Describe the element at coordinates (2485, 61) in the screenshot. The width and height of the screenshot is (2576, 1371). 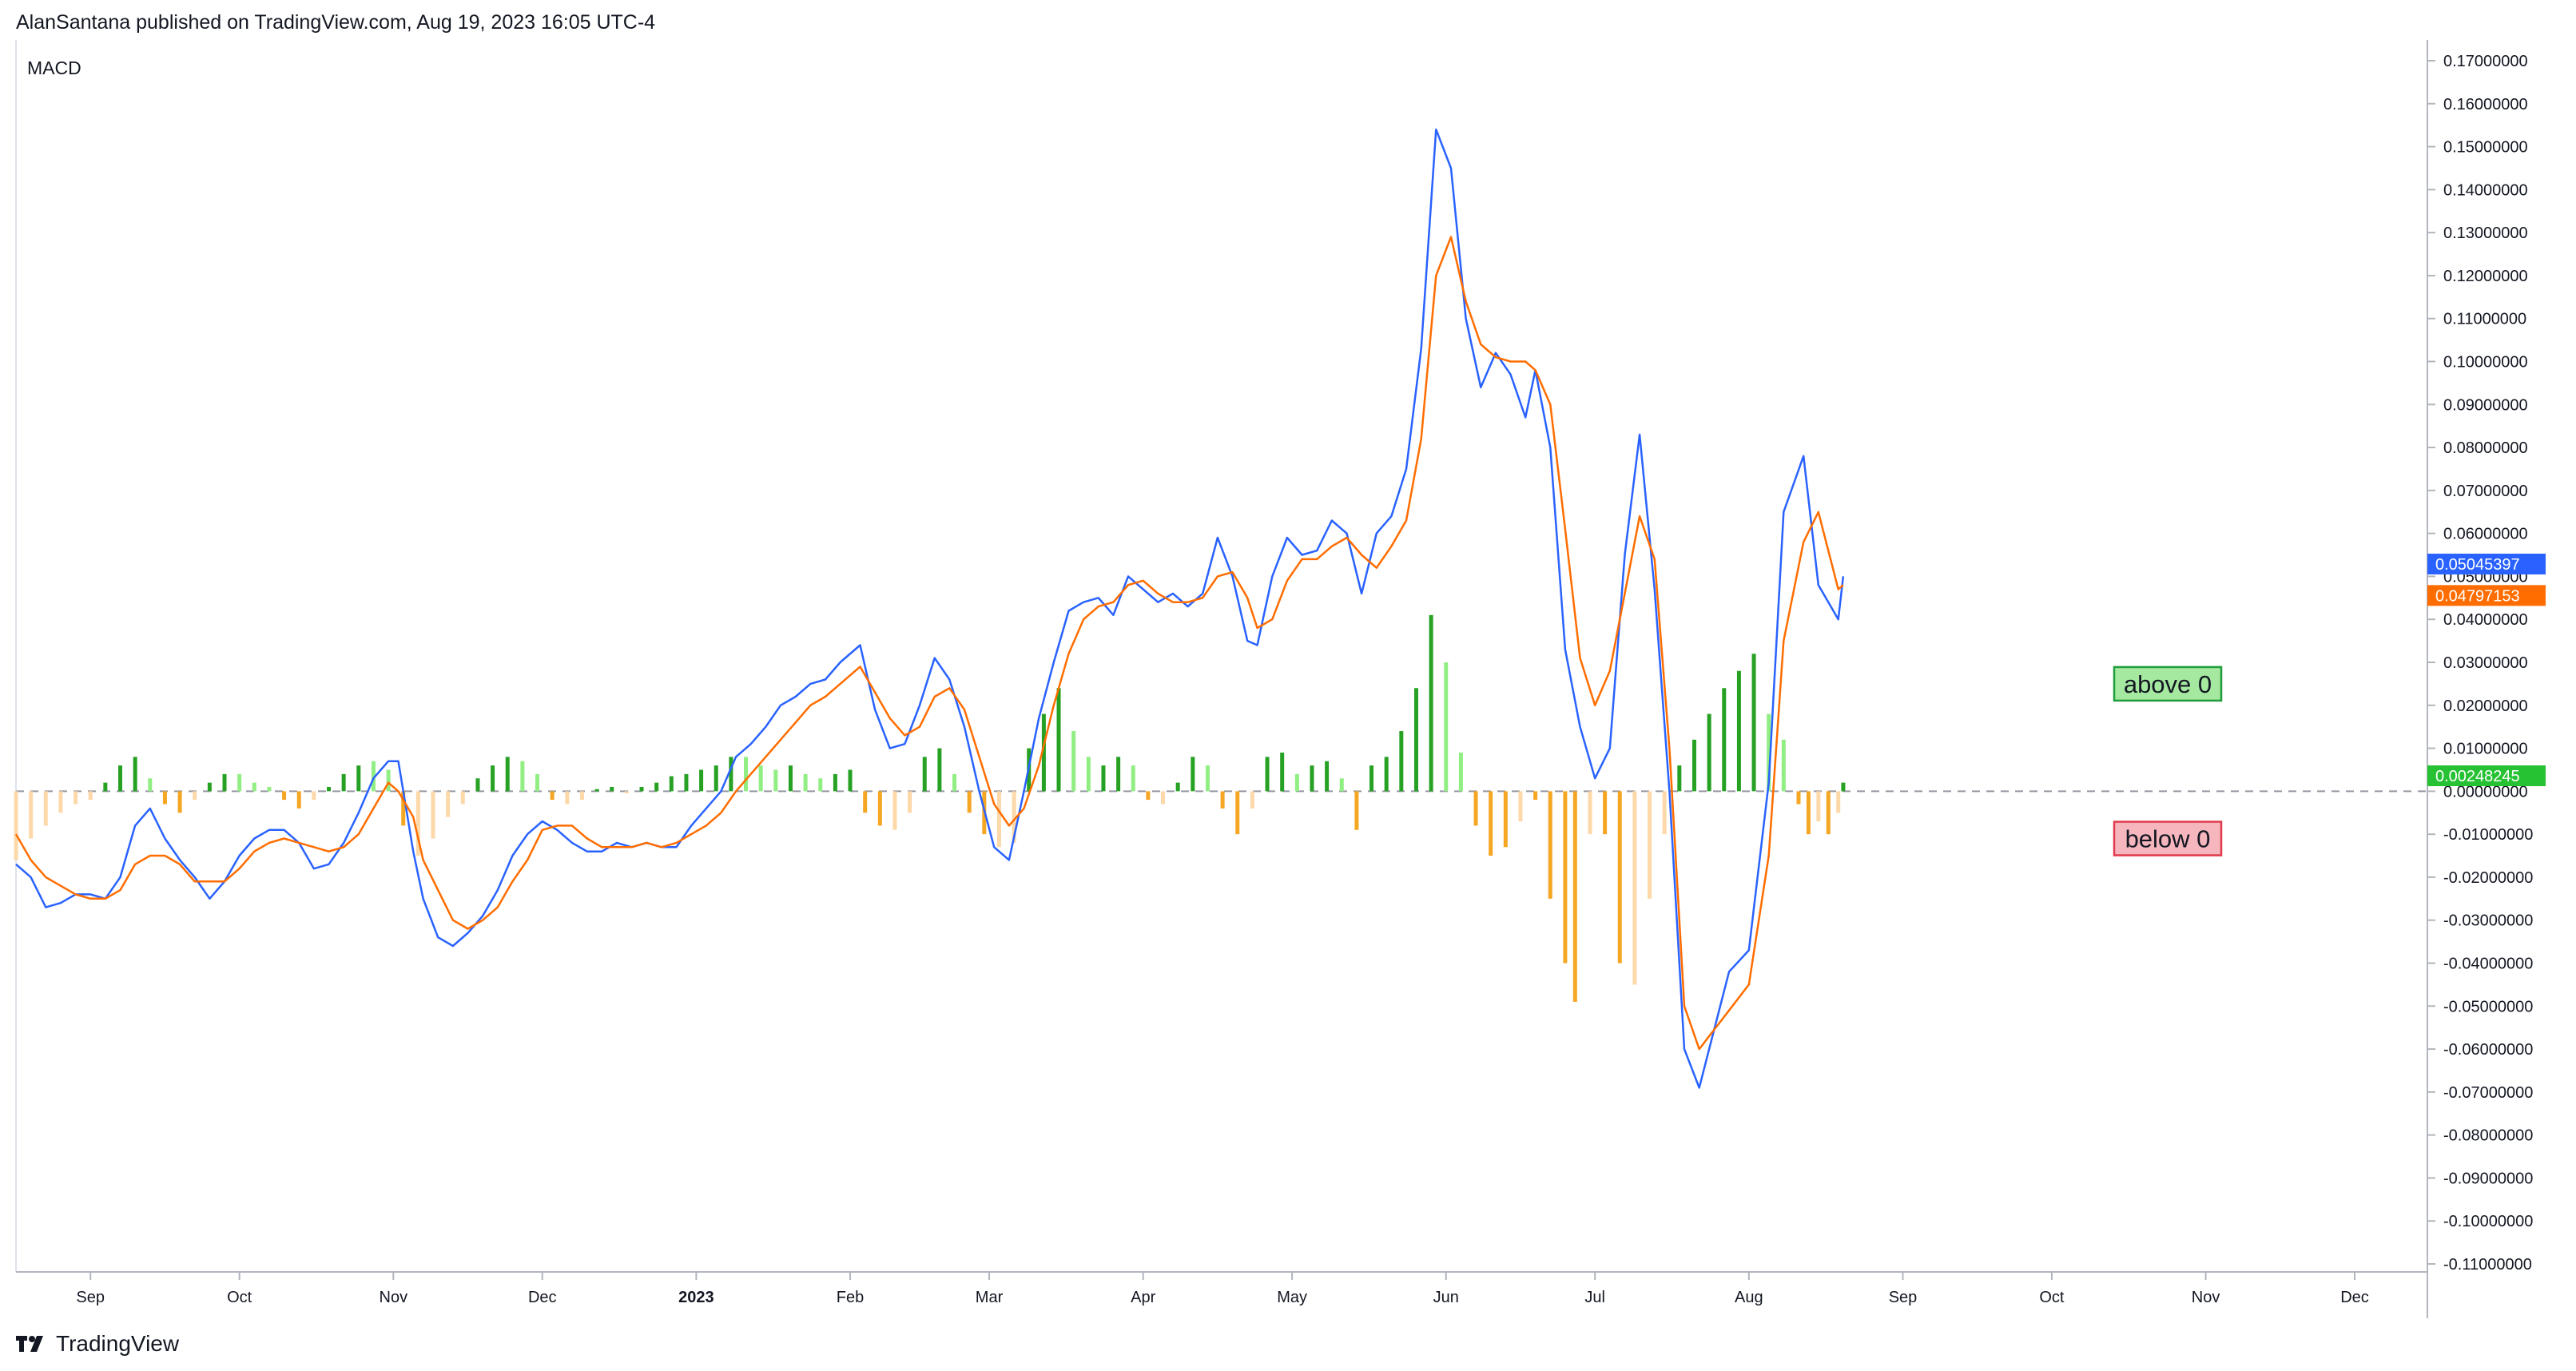
I see `y-tick-label: 0.17000000` at that location.